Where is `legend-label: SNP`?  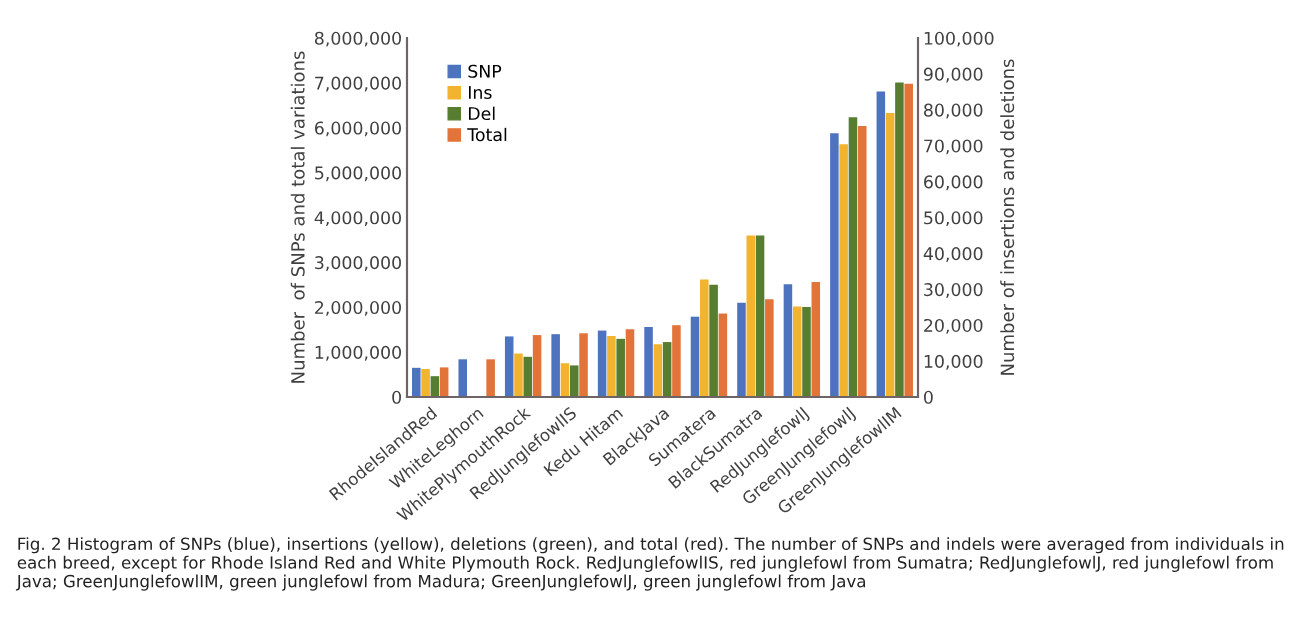
legend-label: SNP is located at coordinates (485, 71).